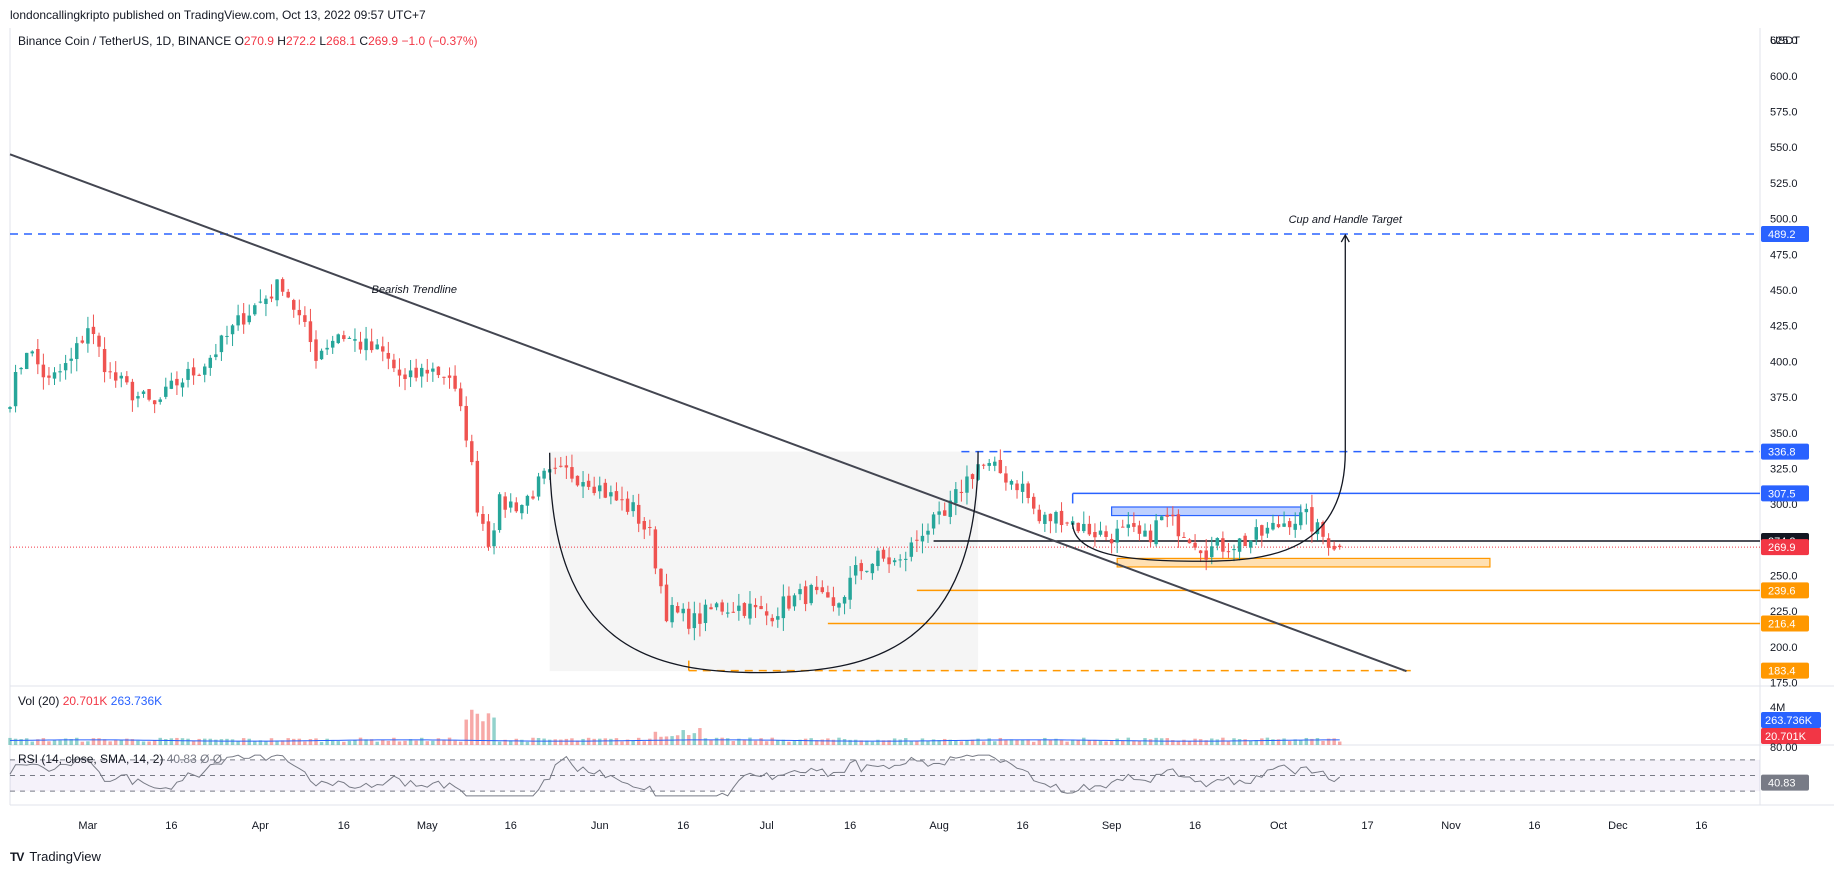  I want to click on rsi-legend: RSI (14, close, SMA, 14, 2) 40.83 Ø Ø, so click(120, 759).